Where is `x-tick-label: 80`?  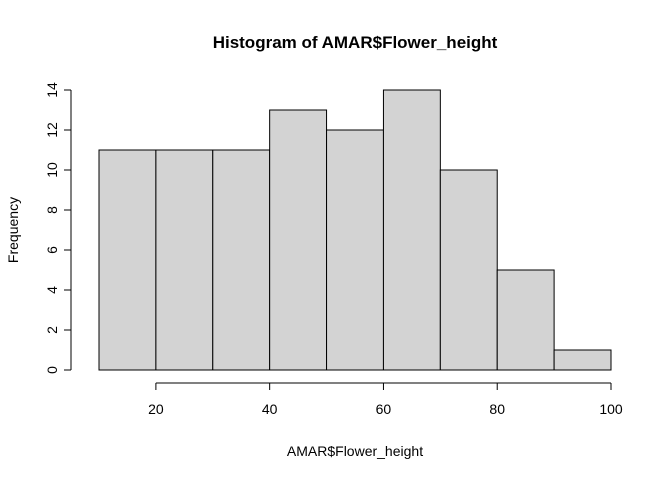 x-tick-label: 80 is located at coordinates (497, 409).